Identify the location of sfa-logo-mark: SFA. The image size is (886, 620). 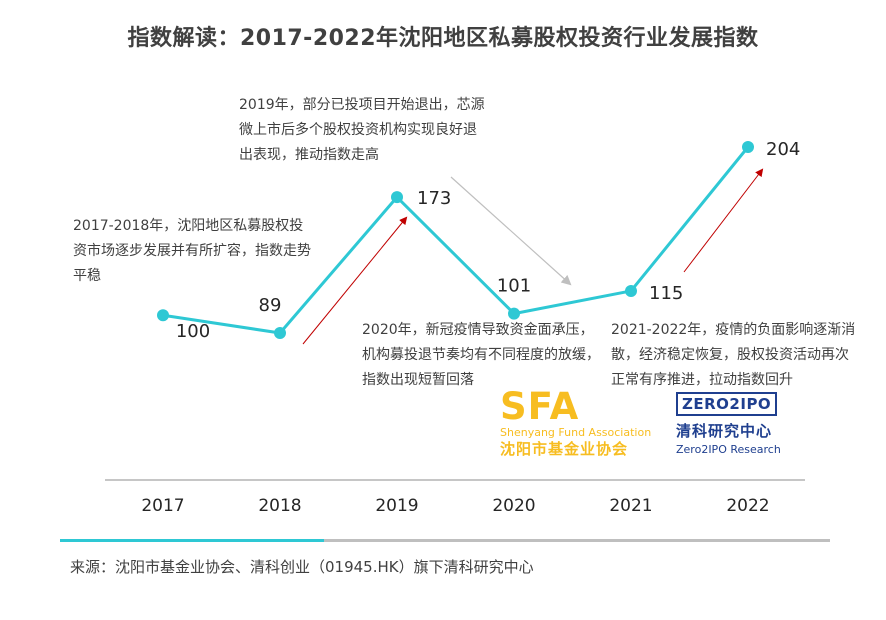
(540, 406).